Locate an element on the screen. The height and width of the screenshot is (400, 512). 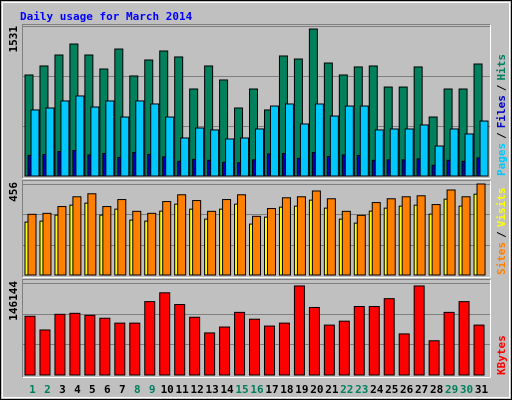
x-tick-label: 25 is located at coordinates (391, 389).